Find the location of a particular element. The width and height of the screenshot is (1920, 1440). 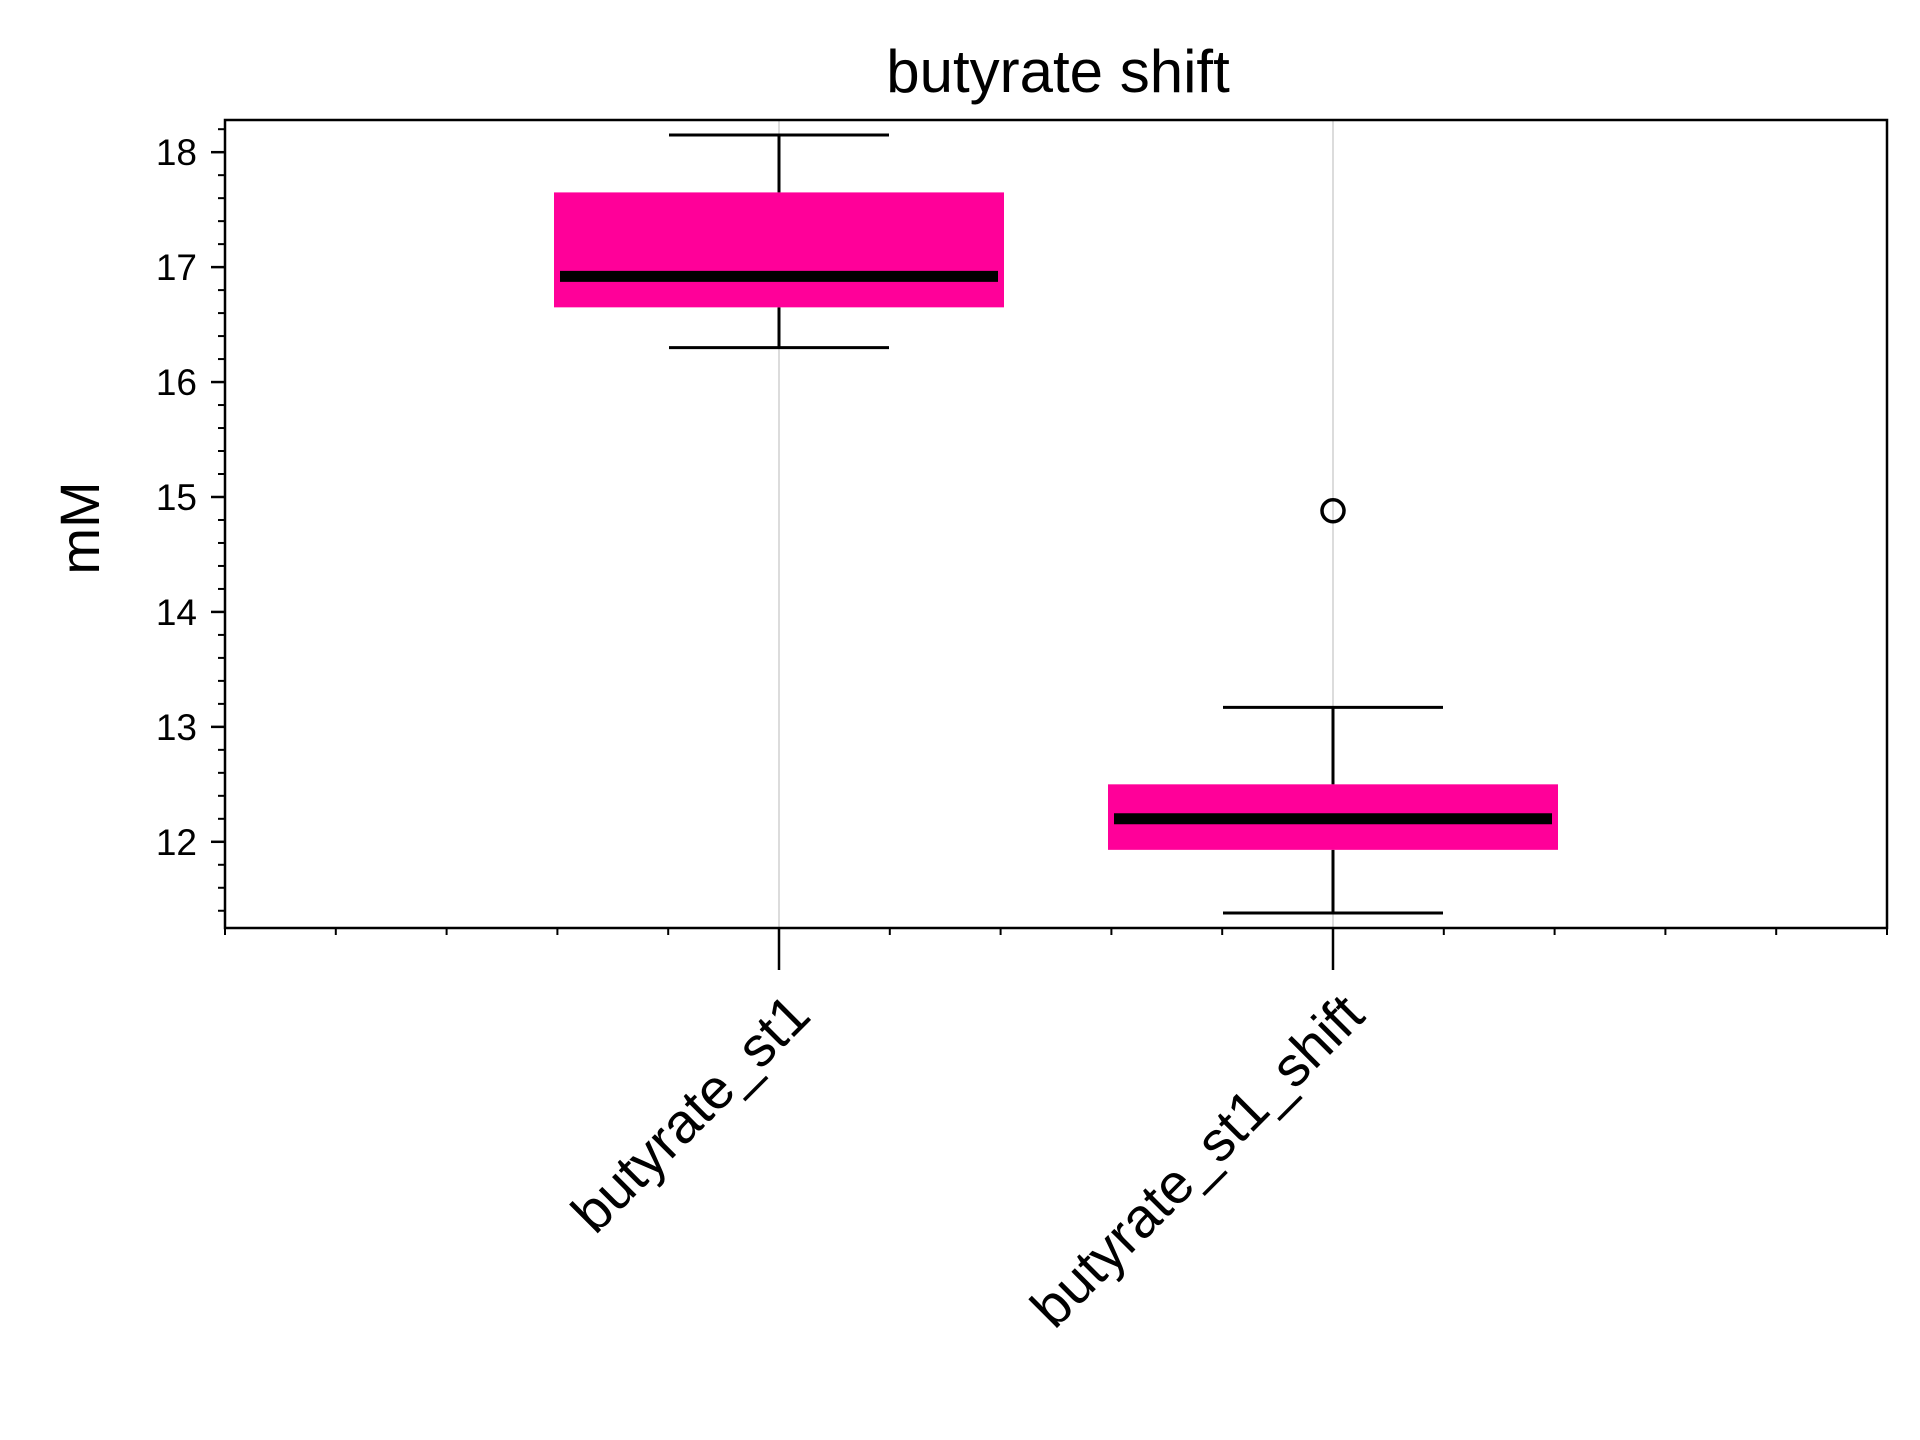

y-tick-label: 14 is located at coordinates (176, 612).